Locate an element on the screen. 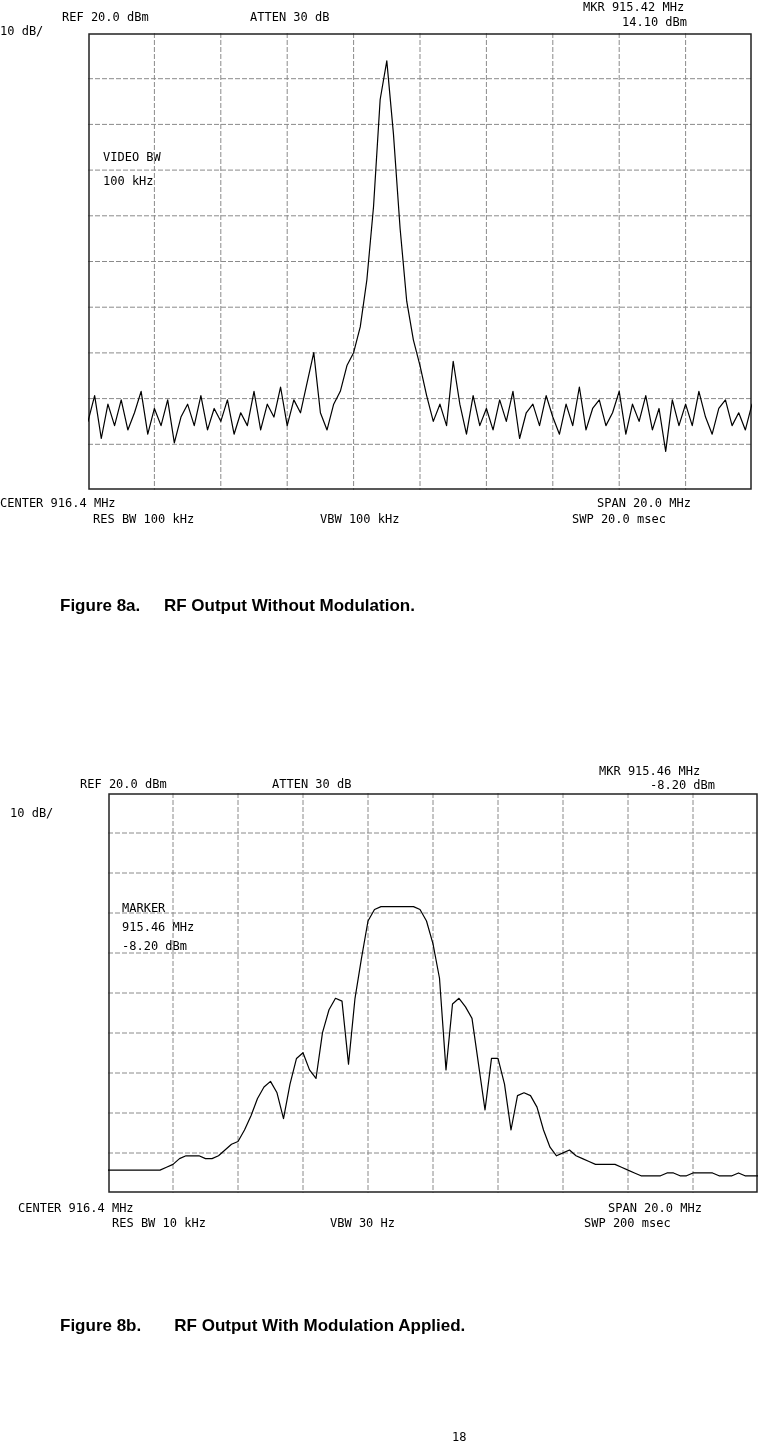 The height and width of the screenshot is (1450, 771). text: RES BW 100 kHz is located at coordinates (144, 519).